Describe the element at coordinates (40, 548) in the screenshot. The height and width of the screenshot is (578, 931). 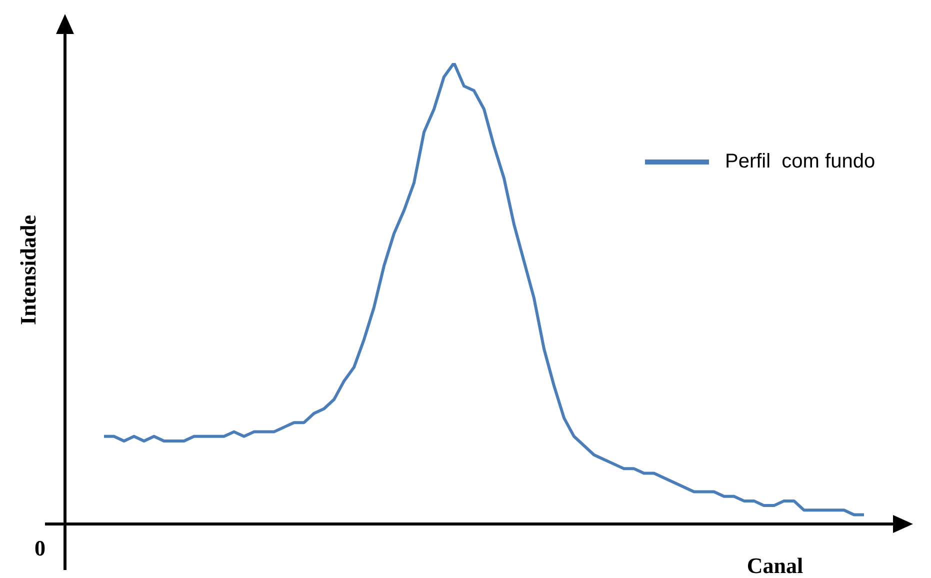
I see `text: 0` at that location.